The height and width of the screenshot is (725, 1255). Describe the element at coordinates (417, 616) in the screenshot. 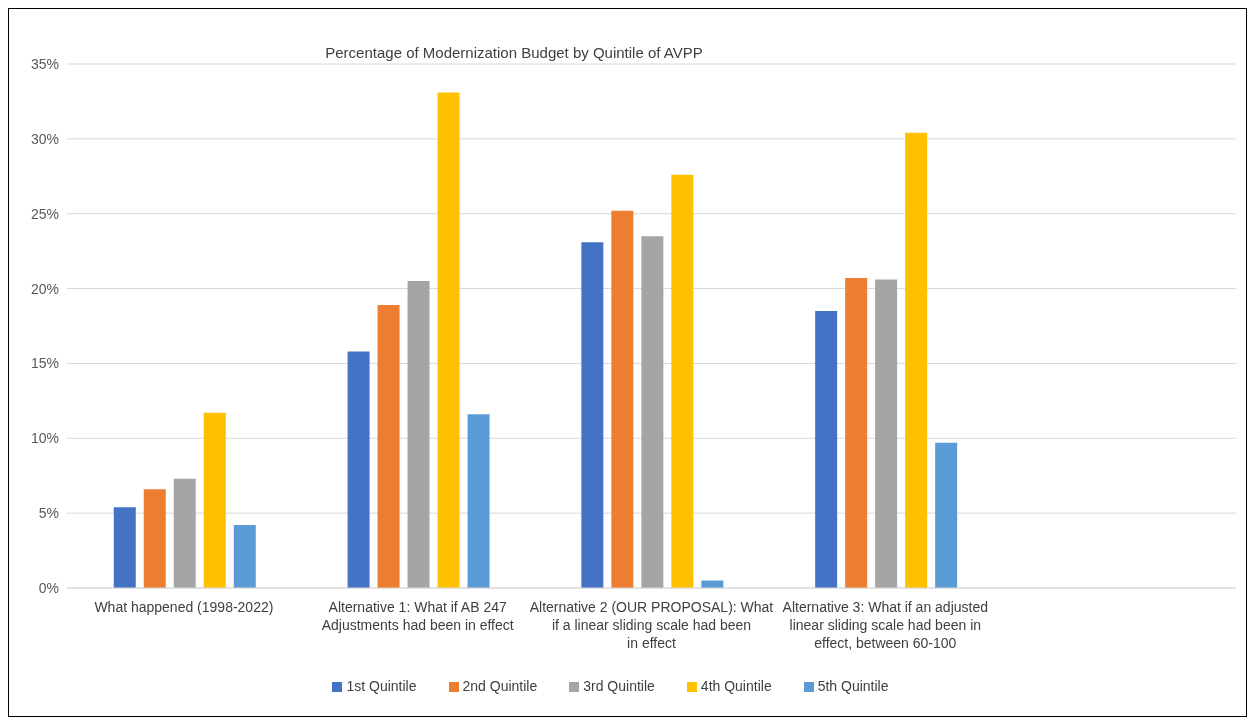

I see `x-tick-label: Alternative 1: What if AB 247 Adjustments had been in effect` at that location.